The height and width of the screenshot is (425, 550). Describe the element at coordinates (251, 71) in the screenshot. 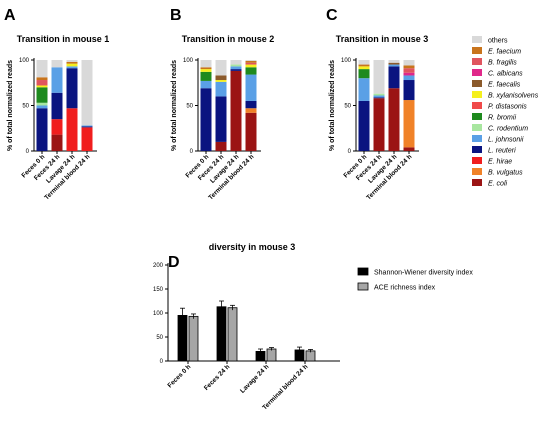

I see `mouse-2-bar-segment-r-bromii` at that location.